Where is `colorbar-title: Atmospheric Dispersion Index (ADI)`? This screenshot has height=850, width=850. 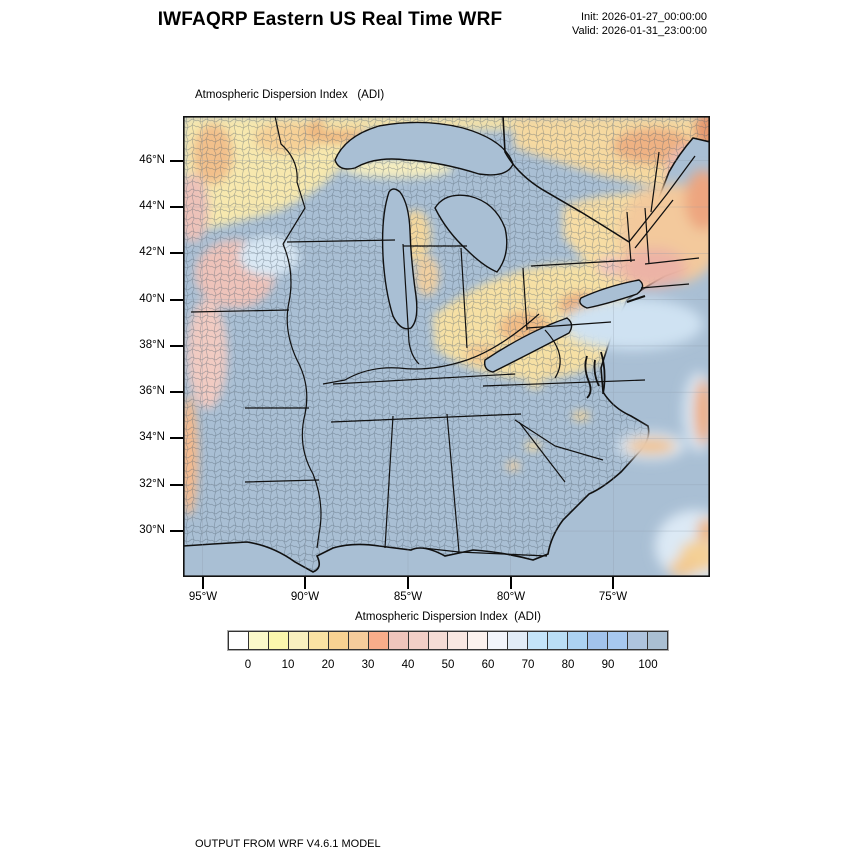 colorbar-title: Atmospheric Dispersion Index (ADI) is located at coordinates (448, 617).